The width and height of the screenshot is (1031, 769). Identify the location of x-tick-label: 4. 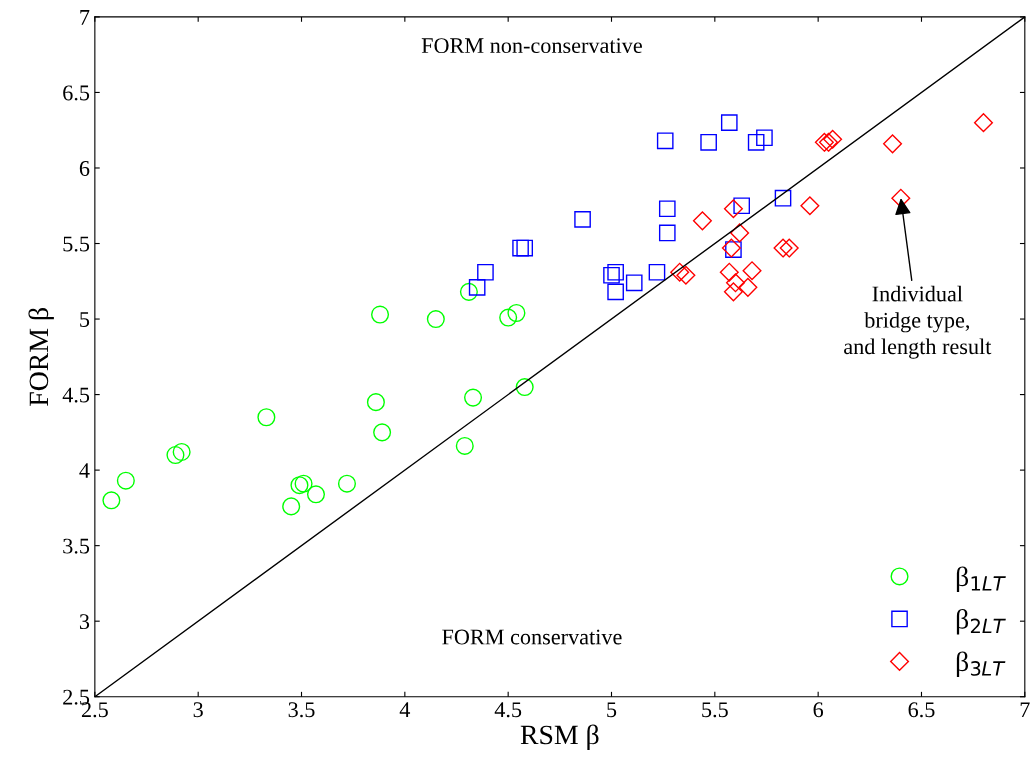
(405, 709).